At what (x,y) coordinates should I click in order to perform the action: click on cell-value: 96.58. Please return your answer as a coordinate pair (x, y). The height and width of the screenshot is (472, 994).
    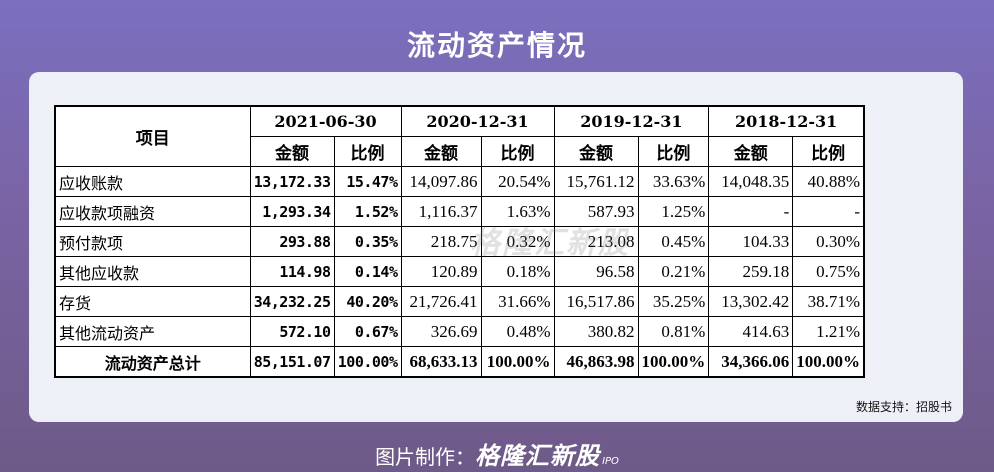
    Looking at the image, I should click on (596, 271).